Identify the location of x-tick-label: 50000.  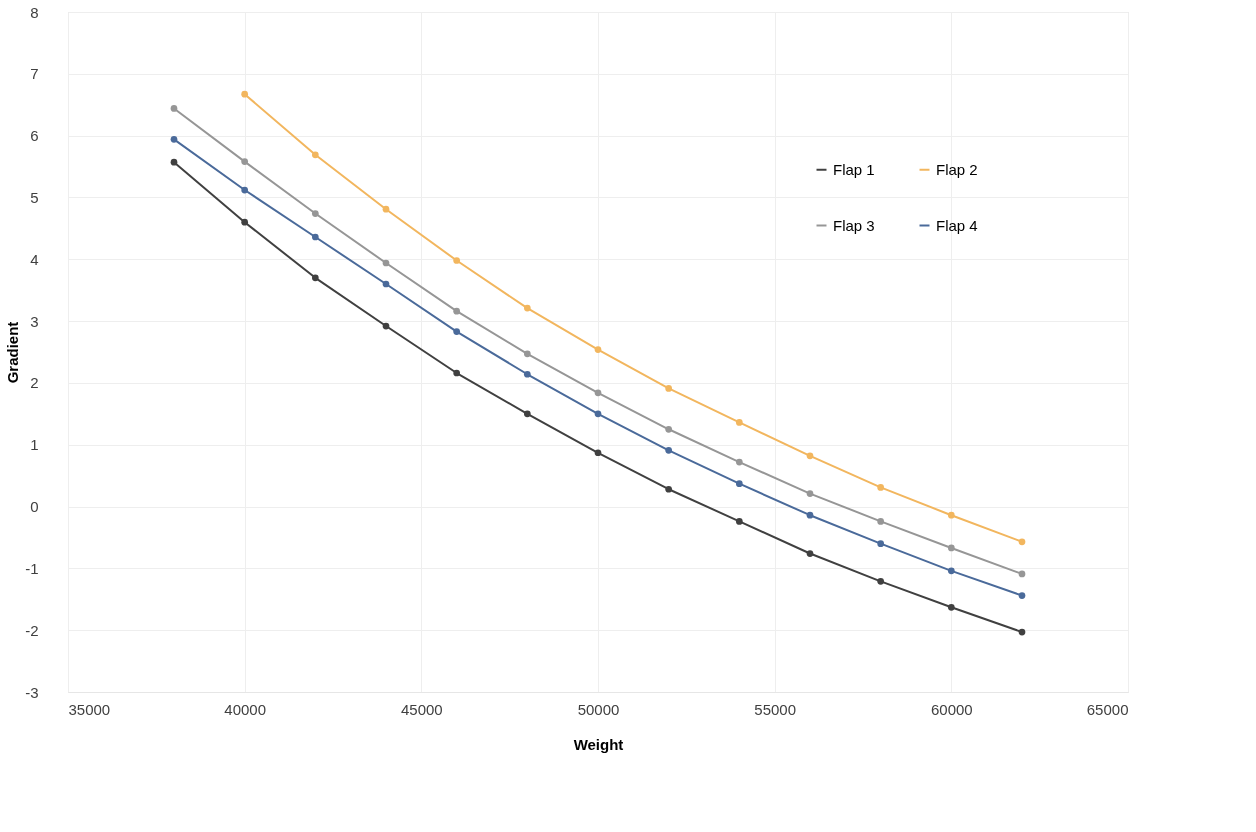
(598, 709).